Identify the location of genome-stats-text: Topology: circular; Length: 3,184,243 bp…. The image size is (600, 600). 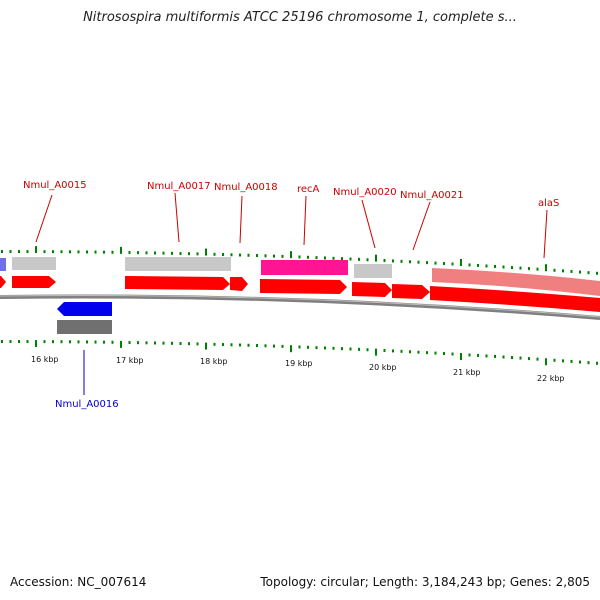
(425, 582).